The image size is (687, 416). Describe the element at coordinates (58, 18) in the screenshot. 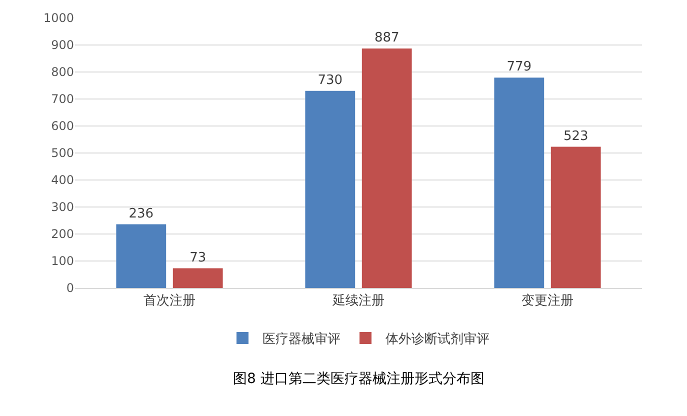

I see `y-tick-label: 1000` at that location.